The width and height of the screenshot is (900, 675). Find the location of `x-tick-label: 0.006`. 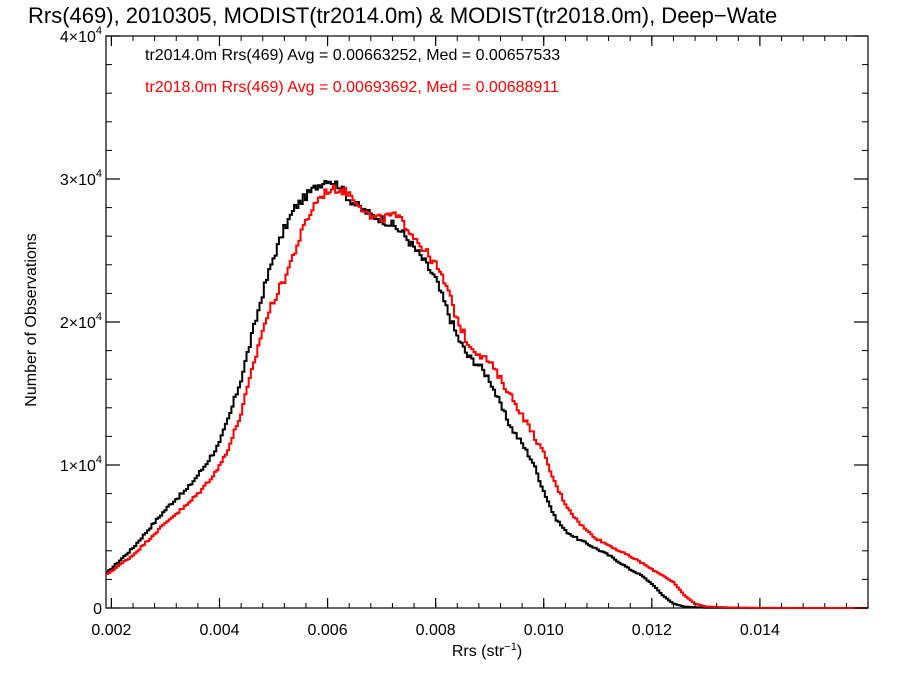

x-tick-label: 0.006 is located at coordinates (328, 630).